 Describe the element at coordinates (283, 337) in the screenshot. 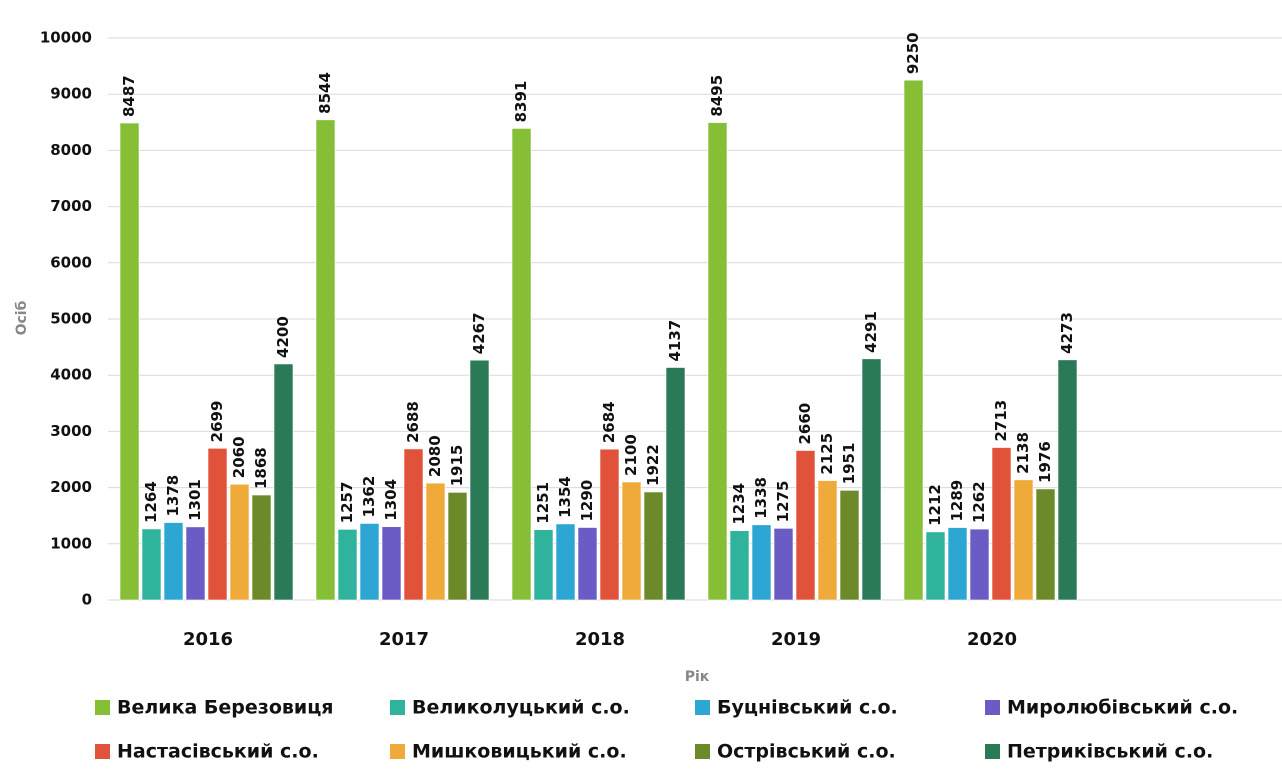

I see `value-label: 4200` at that location.